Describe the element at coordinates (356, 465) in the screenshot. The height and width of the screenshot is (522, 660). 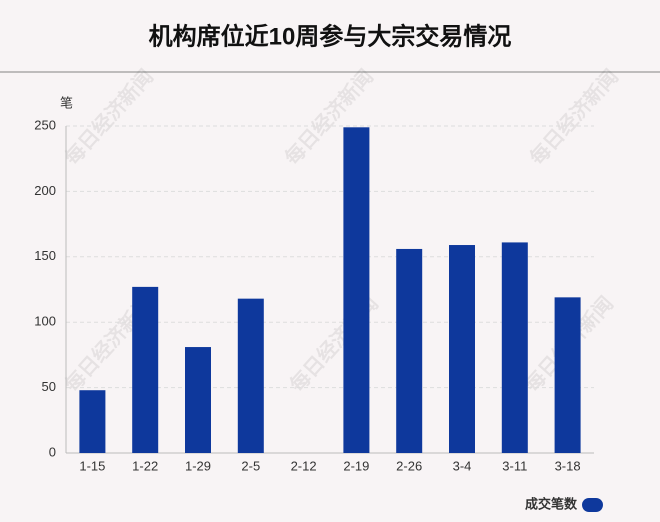
I see `x-tick-label: 2-19` at that location.